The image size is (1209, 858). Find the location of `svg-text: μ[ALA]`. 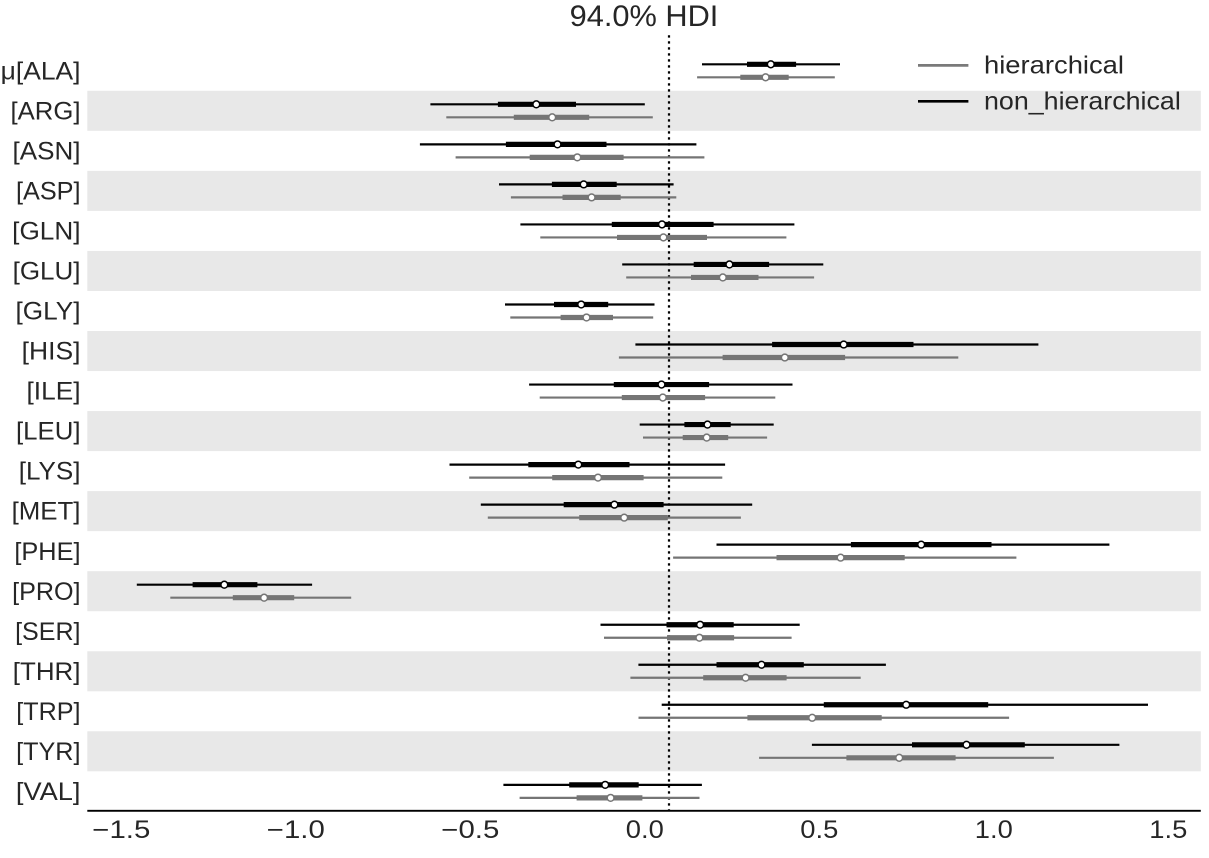

svg-text: μ[ALA] is located at coordinates (41, 71).